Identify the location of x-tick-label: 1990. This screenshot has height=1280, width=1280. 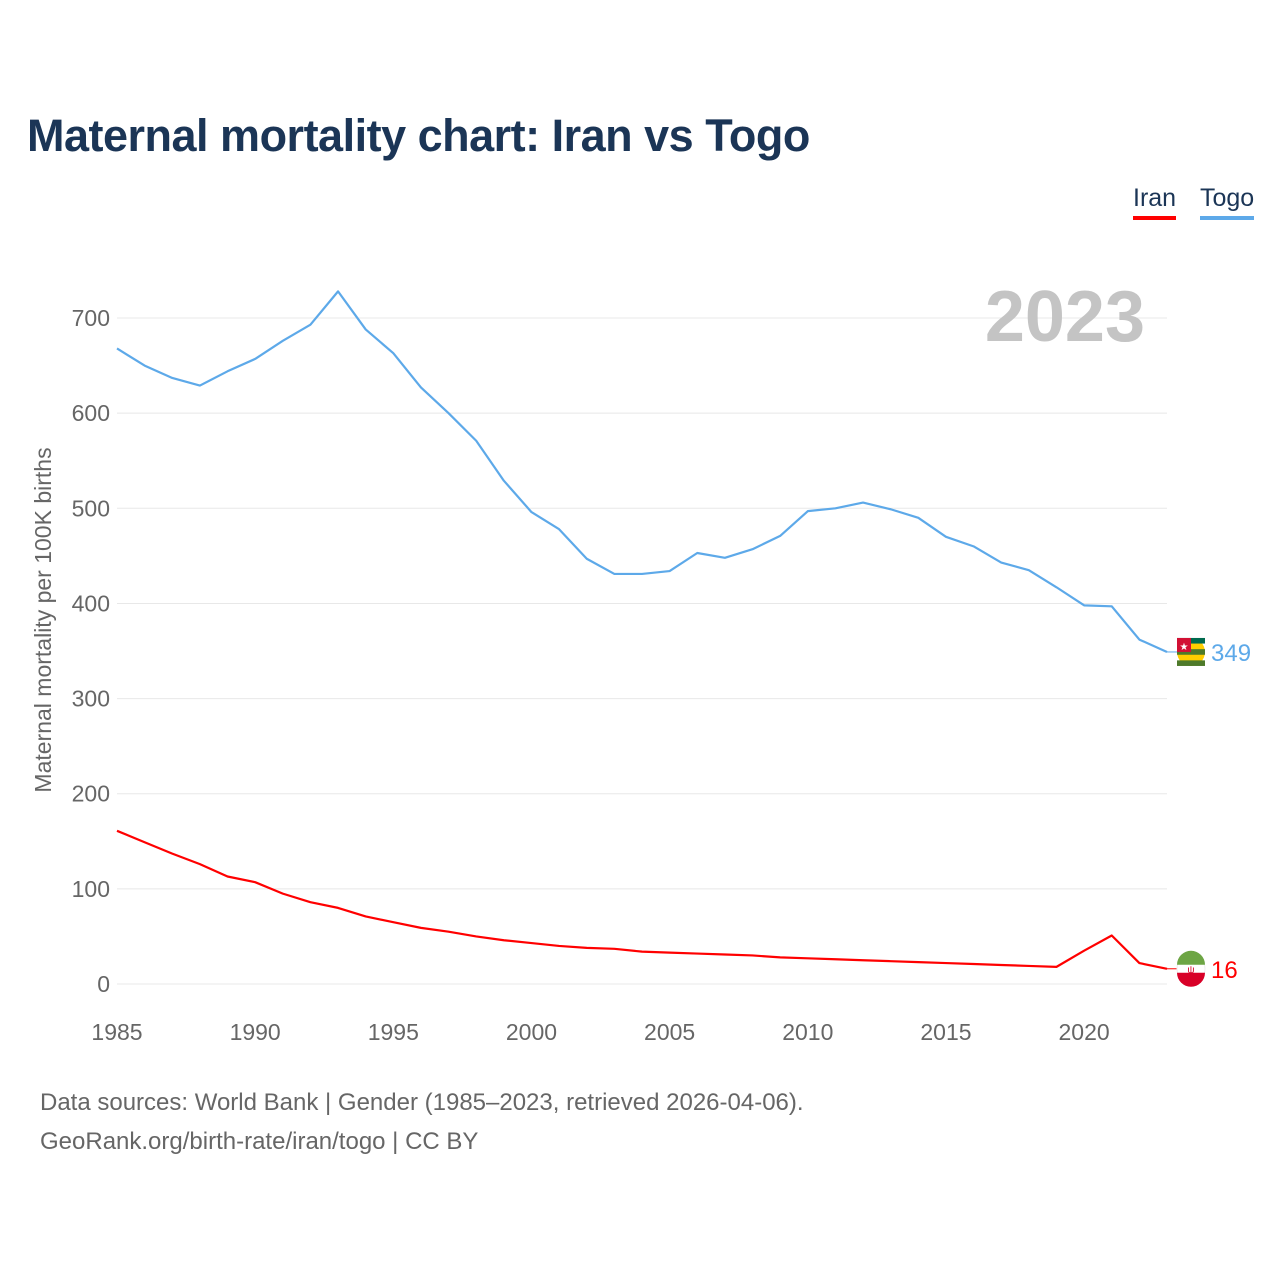
(255, 1032).